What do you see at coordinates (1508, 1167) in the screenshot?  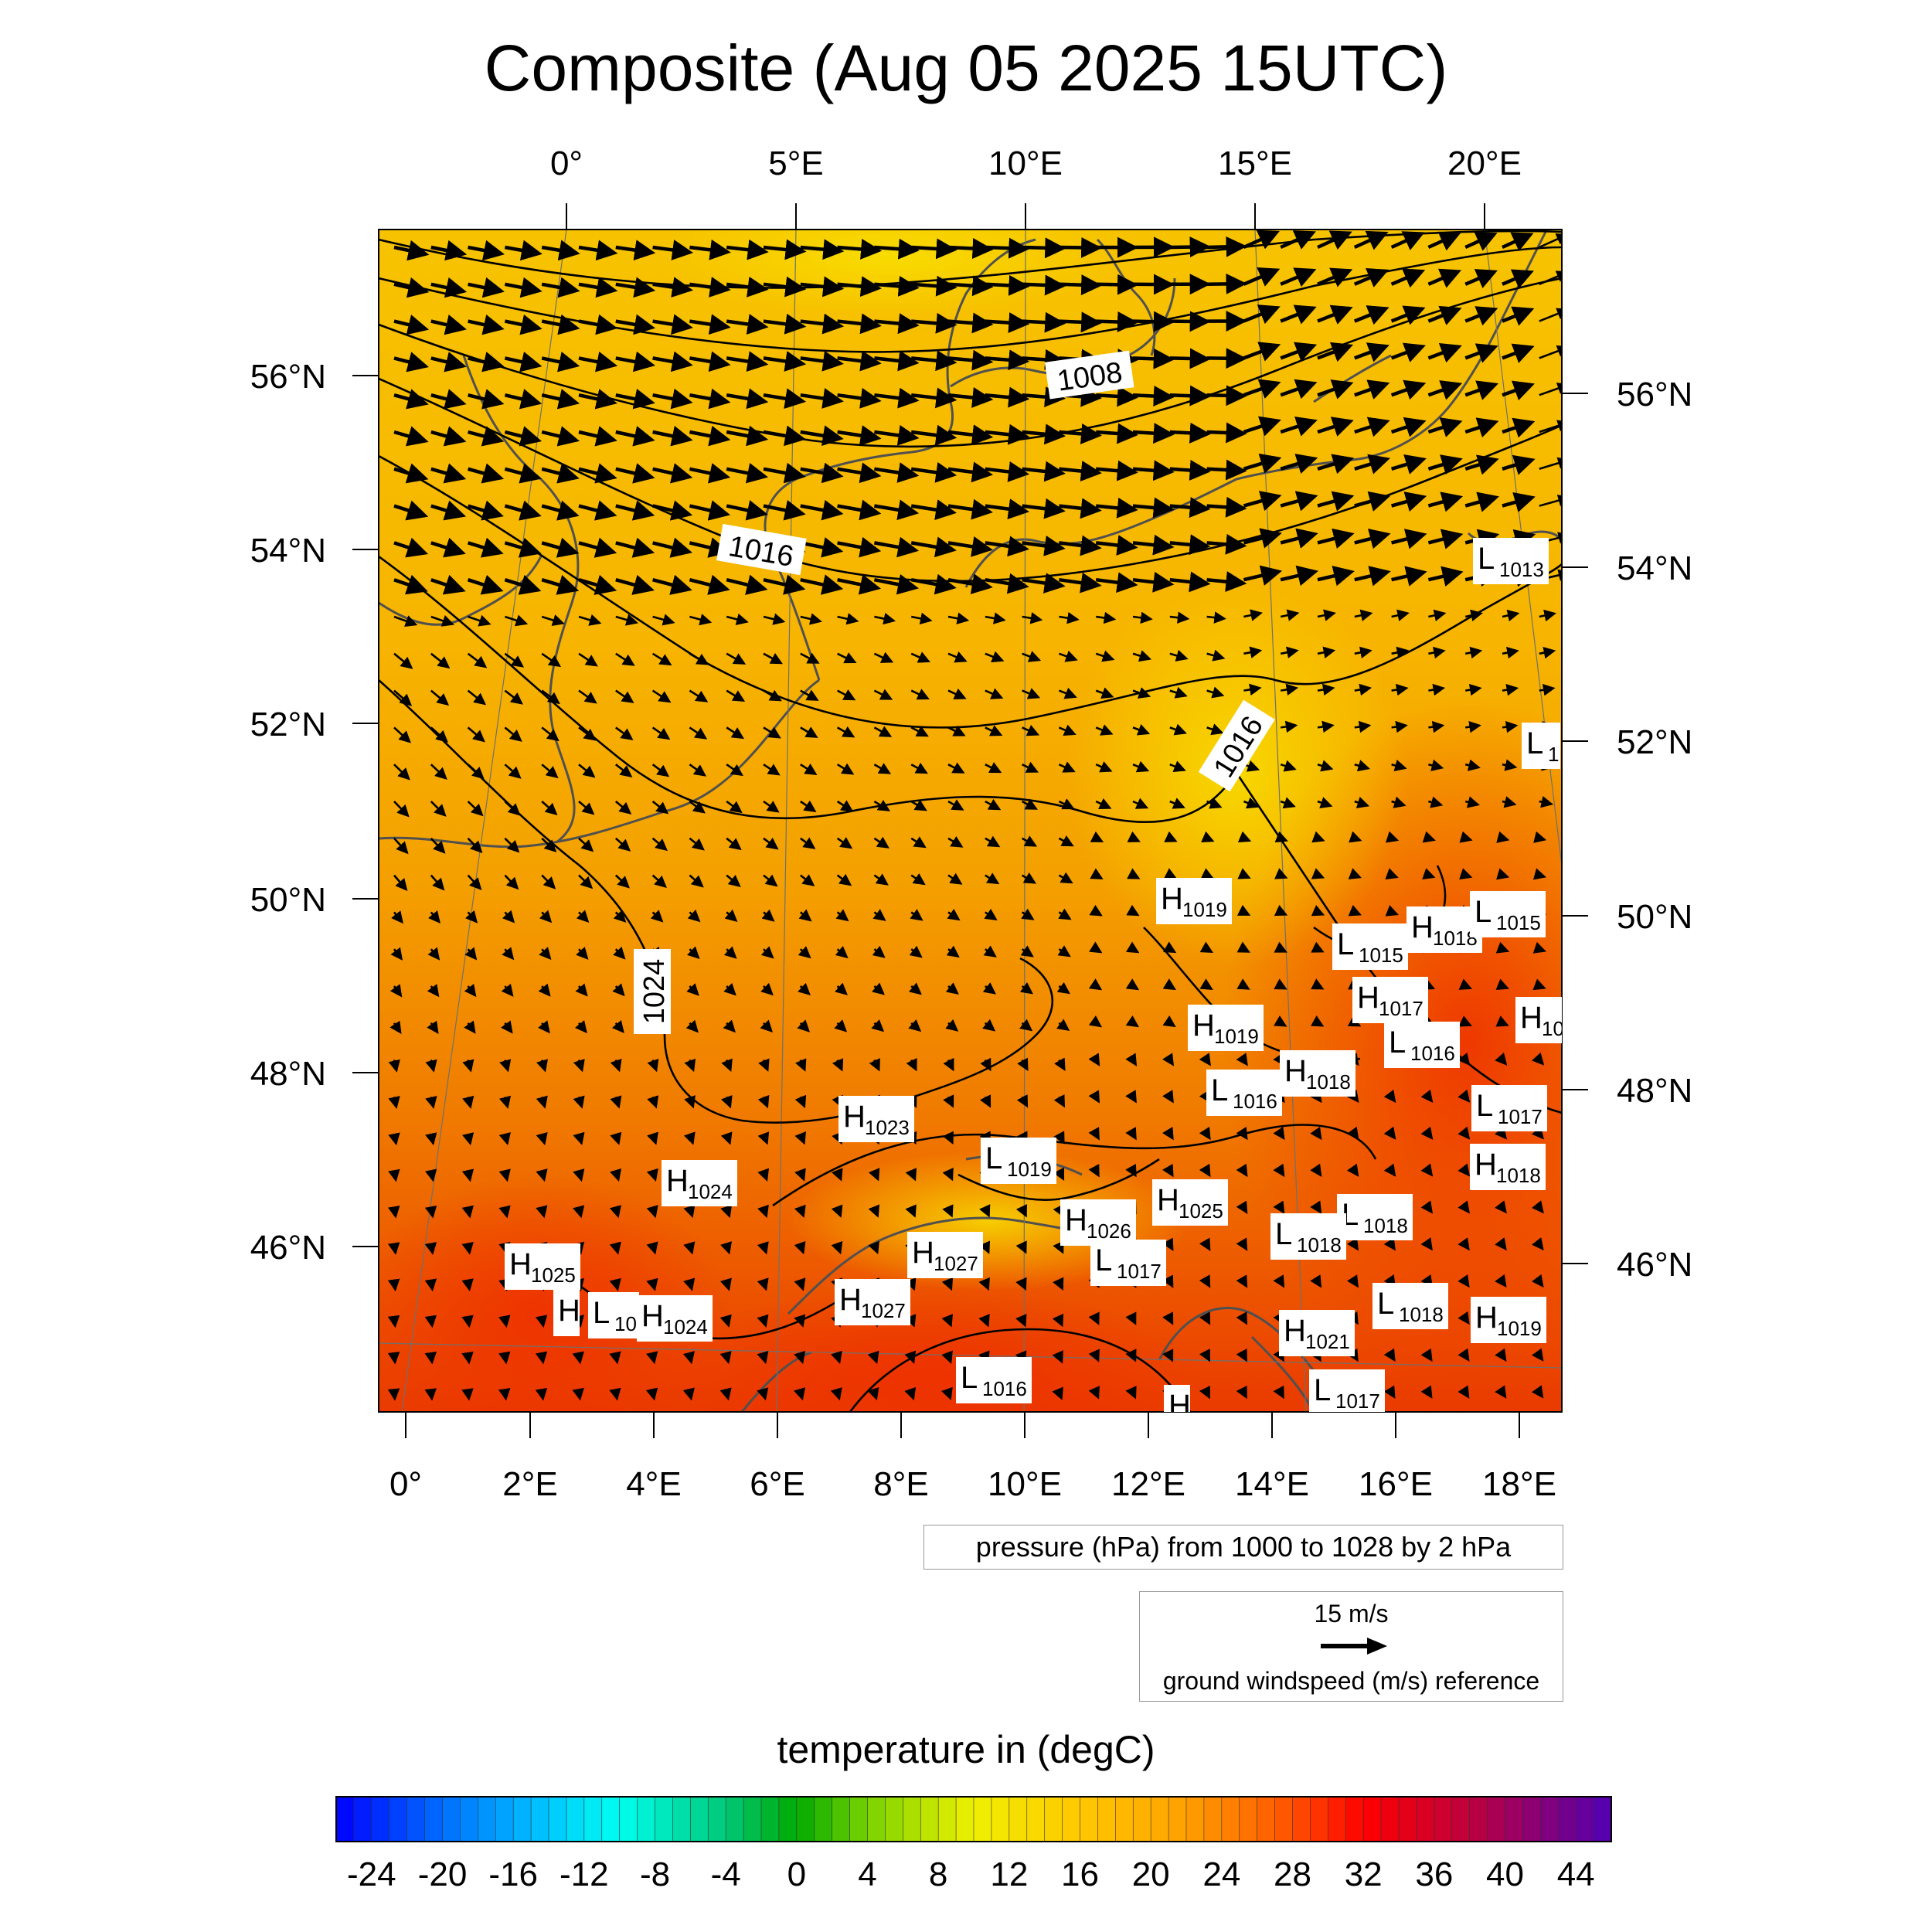 I see `high-pressure-center: H 1018` at bounding box center [1508, 1167].